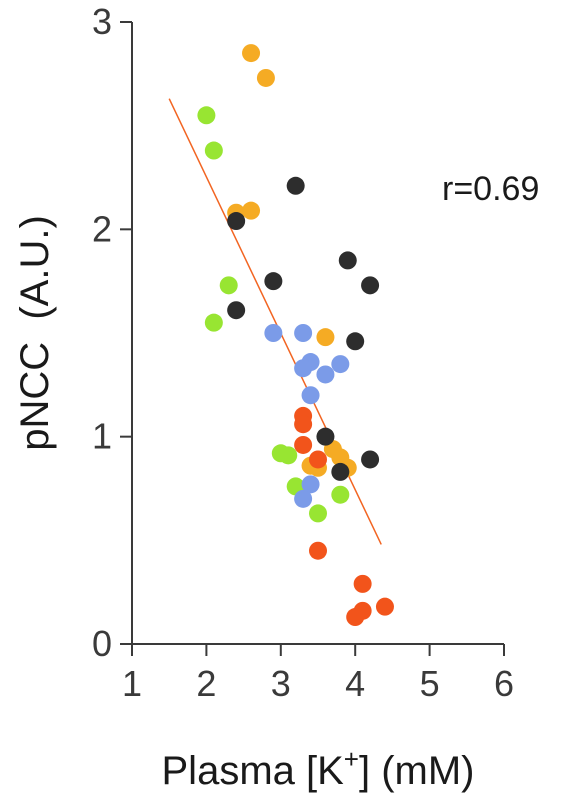 Image resolution: width=567 pixels, height=801 pixels. What do you see at coordinates (102, 228) in the screenshot?
I see `y-tick-label: 2` at bounding box center [102, 228].